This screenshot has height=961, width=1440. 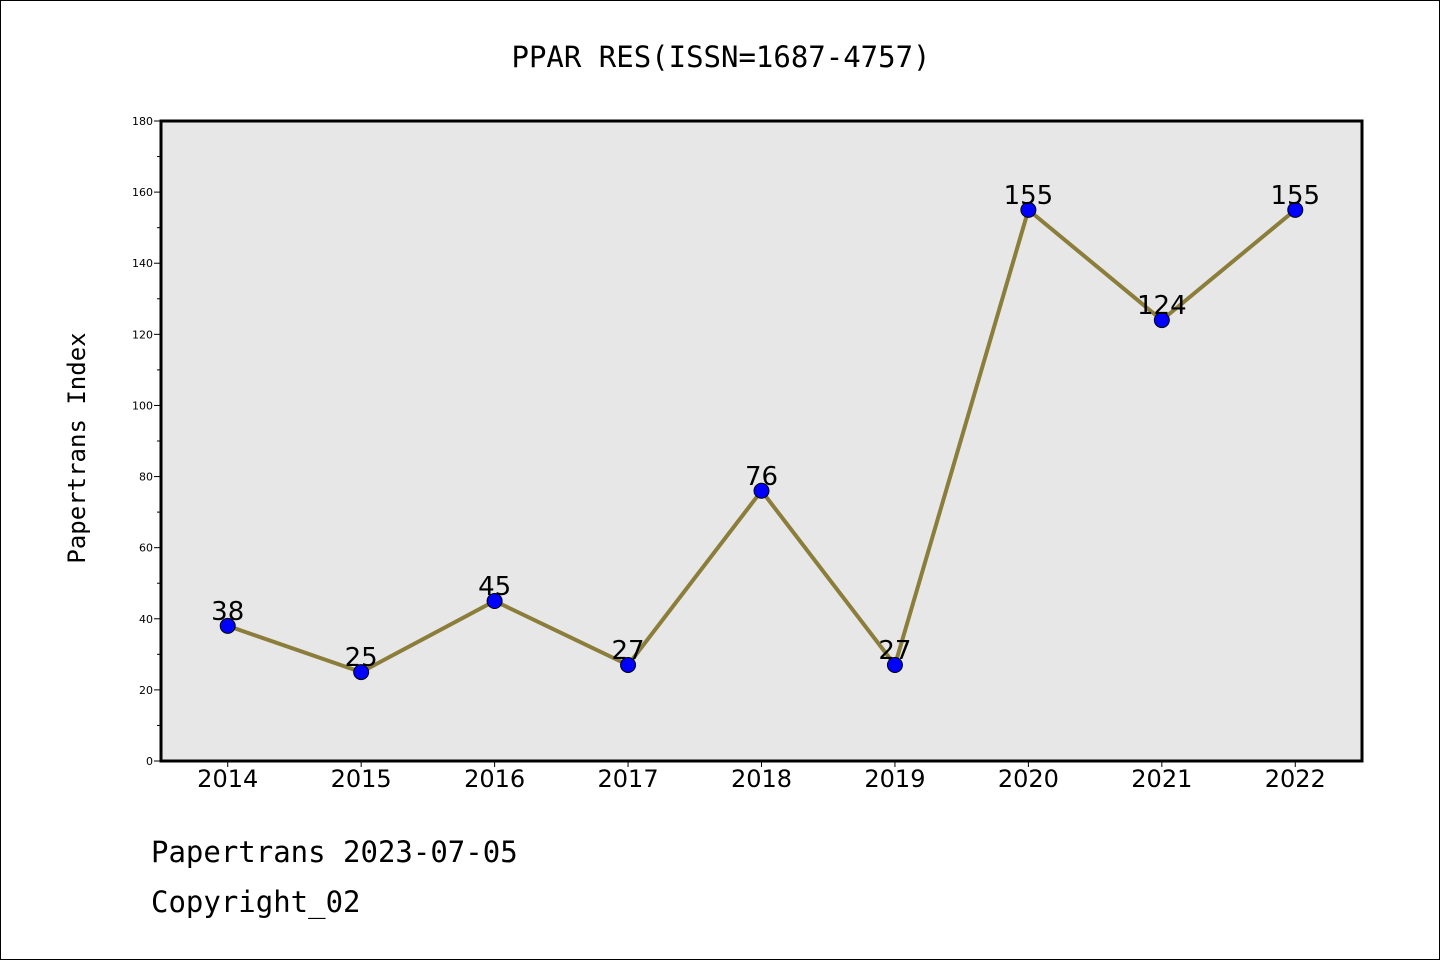 I want to click on y-tick-label: 160, so click(x=142, y=192).